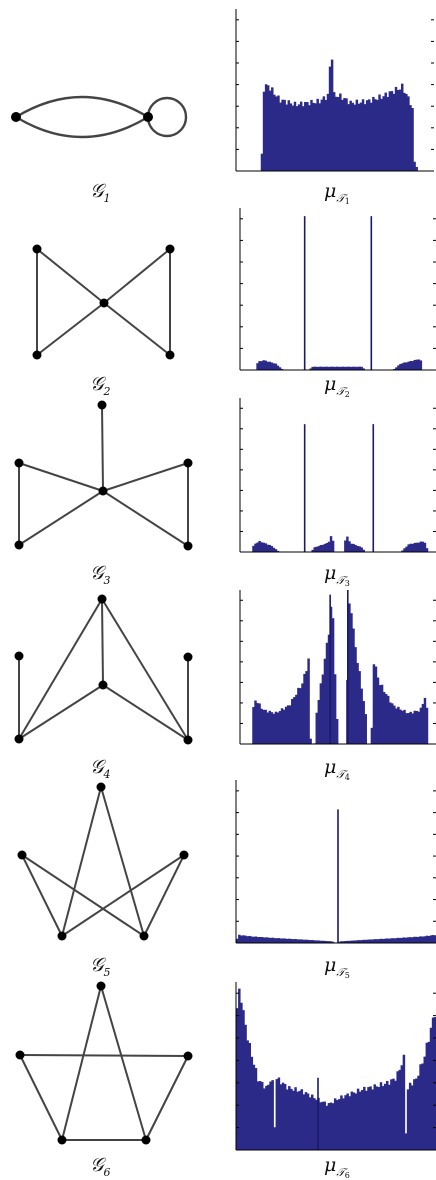 Image resolution: width=436 pixels, height=1180 pixels. Describe the element at coordinates (103, 669) in the screenshot. I see `graph-nodes` at that location.